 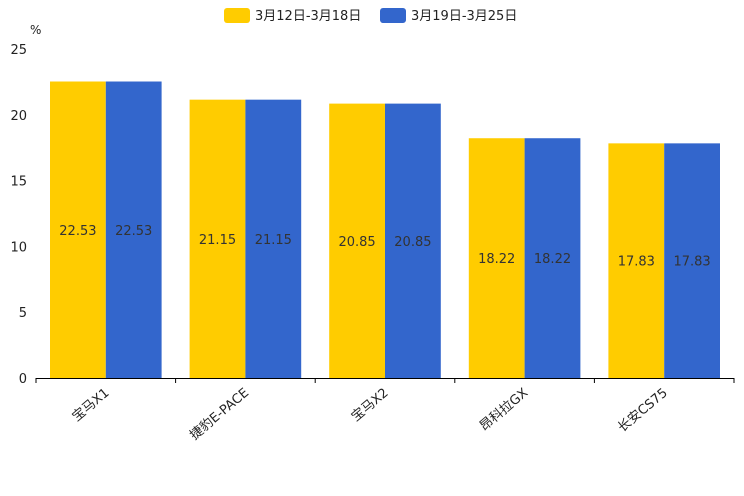 I want to click on y-axis-unit-label: %, so click(x=35, y=30).